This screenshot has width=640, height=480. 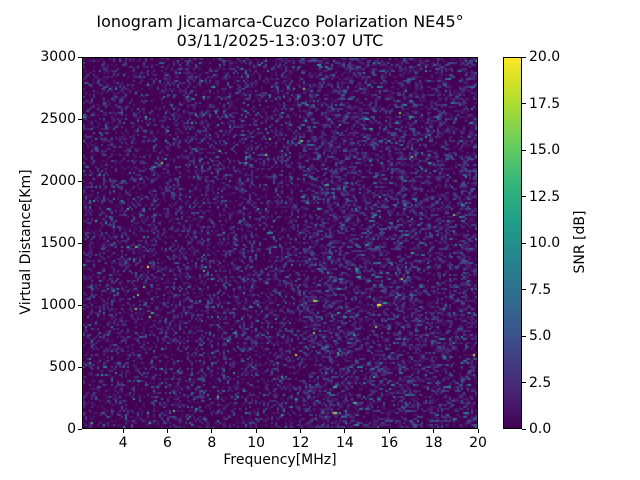 What do you see at coordinates (62, 367) in the screenshot?
I see `y-tick-label: 500` at bounding box center [62, 367].